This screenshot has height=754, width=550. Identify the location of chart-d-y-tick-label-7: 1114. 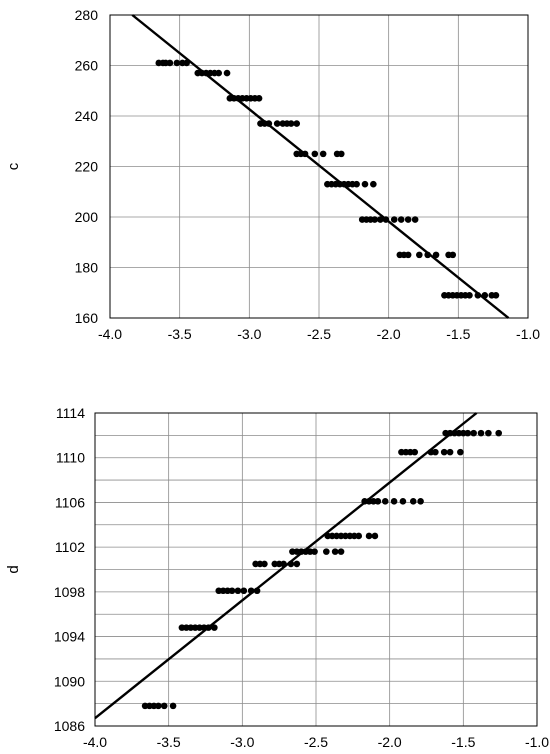
(70, 413).